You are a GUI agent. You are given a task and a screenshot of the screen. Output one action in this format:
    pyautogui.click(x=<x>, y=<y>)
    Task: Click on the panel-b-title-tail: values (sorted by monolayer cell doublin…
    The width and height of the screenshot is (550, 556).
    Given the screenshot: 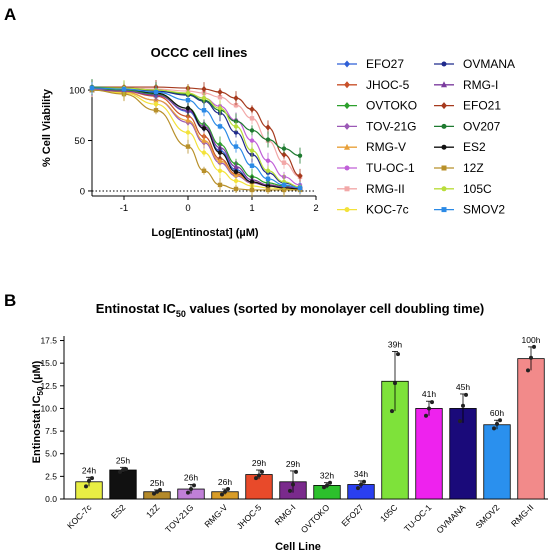 What is the action you would take?
    pyautogui.click(x=335, y=308)
    